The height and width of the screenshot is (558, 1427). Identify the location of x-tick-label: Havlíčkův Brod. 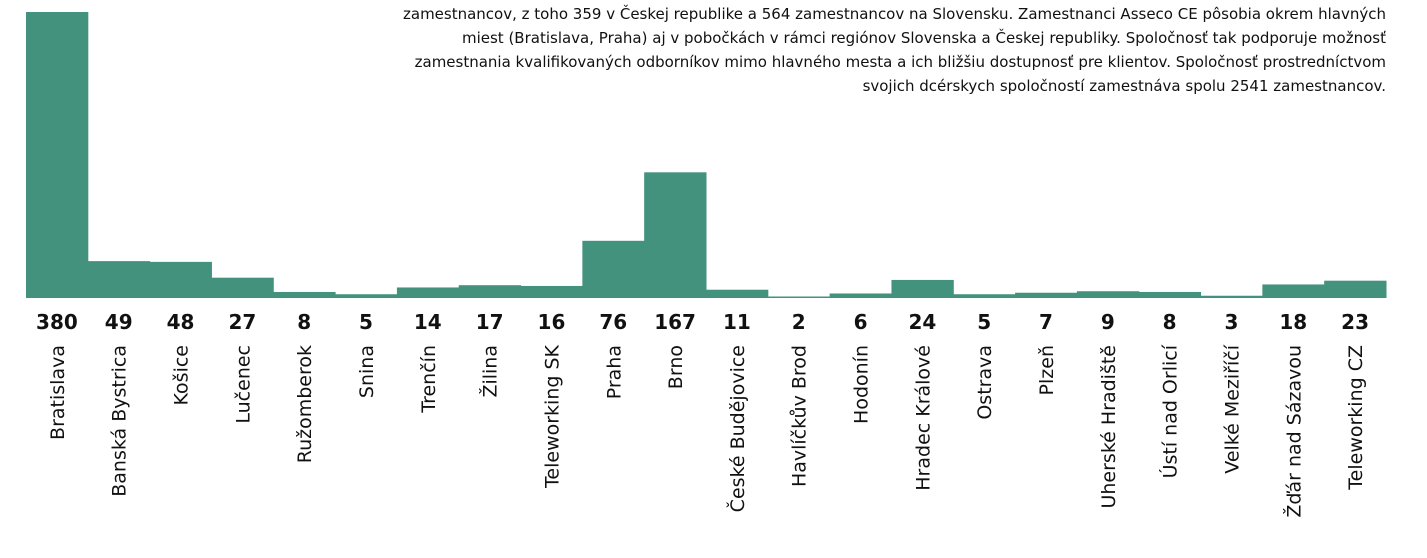
(800, 416).